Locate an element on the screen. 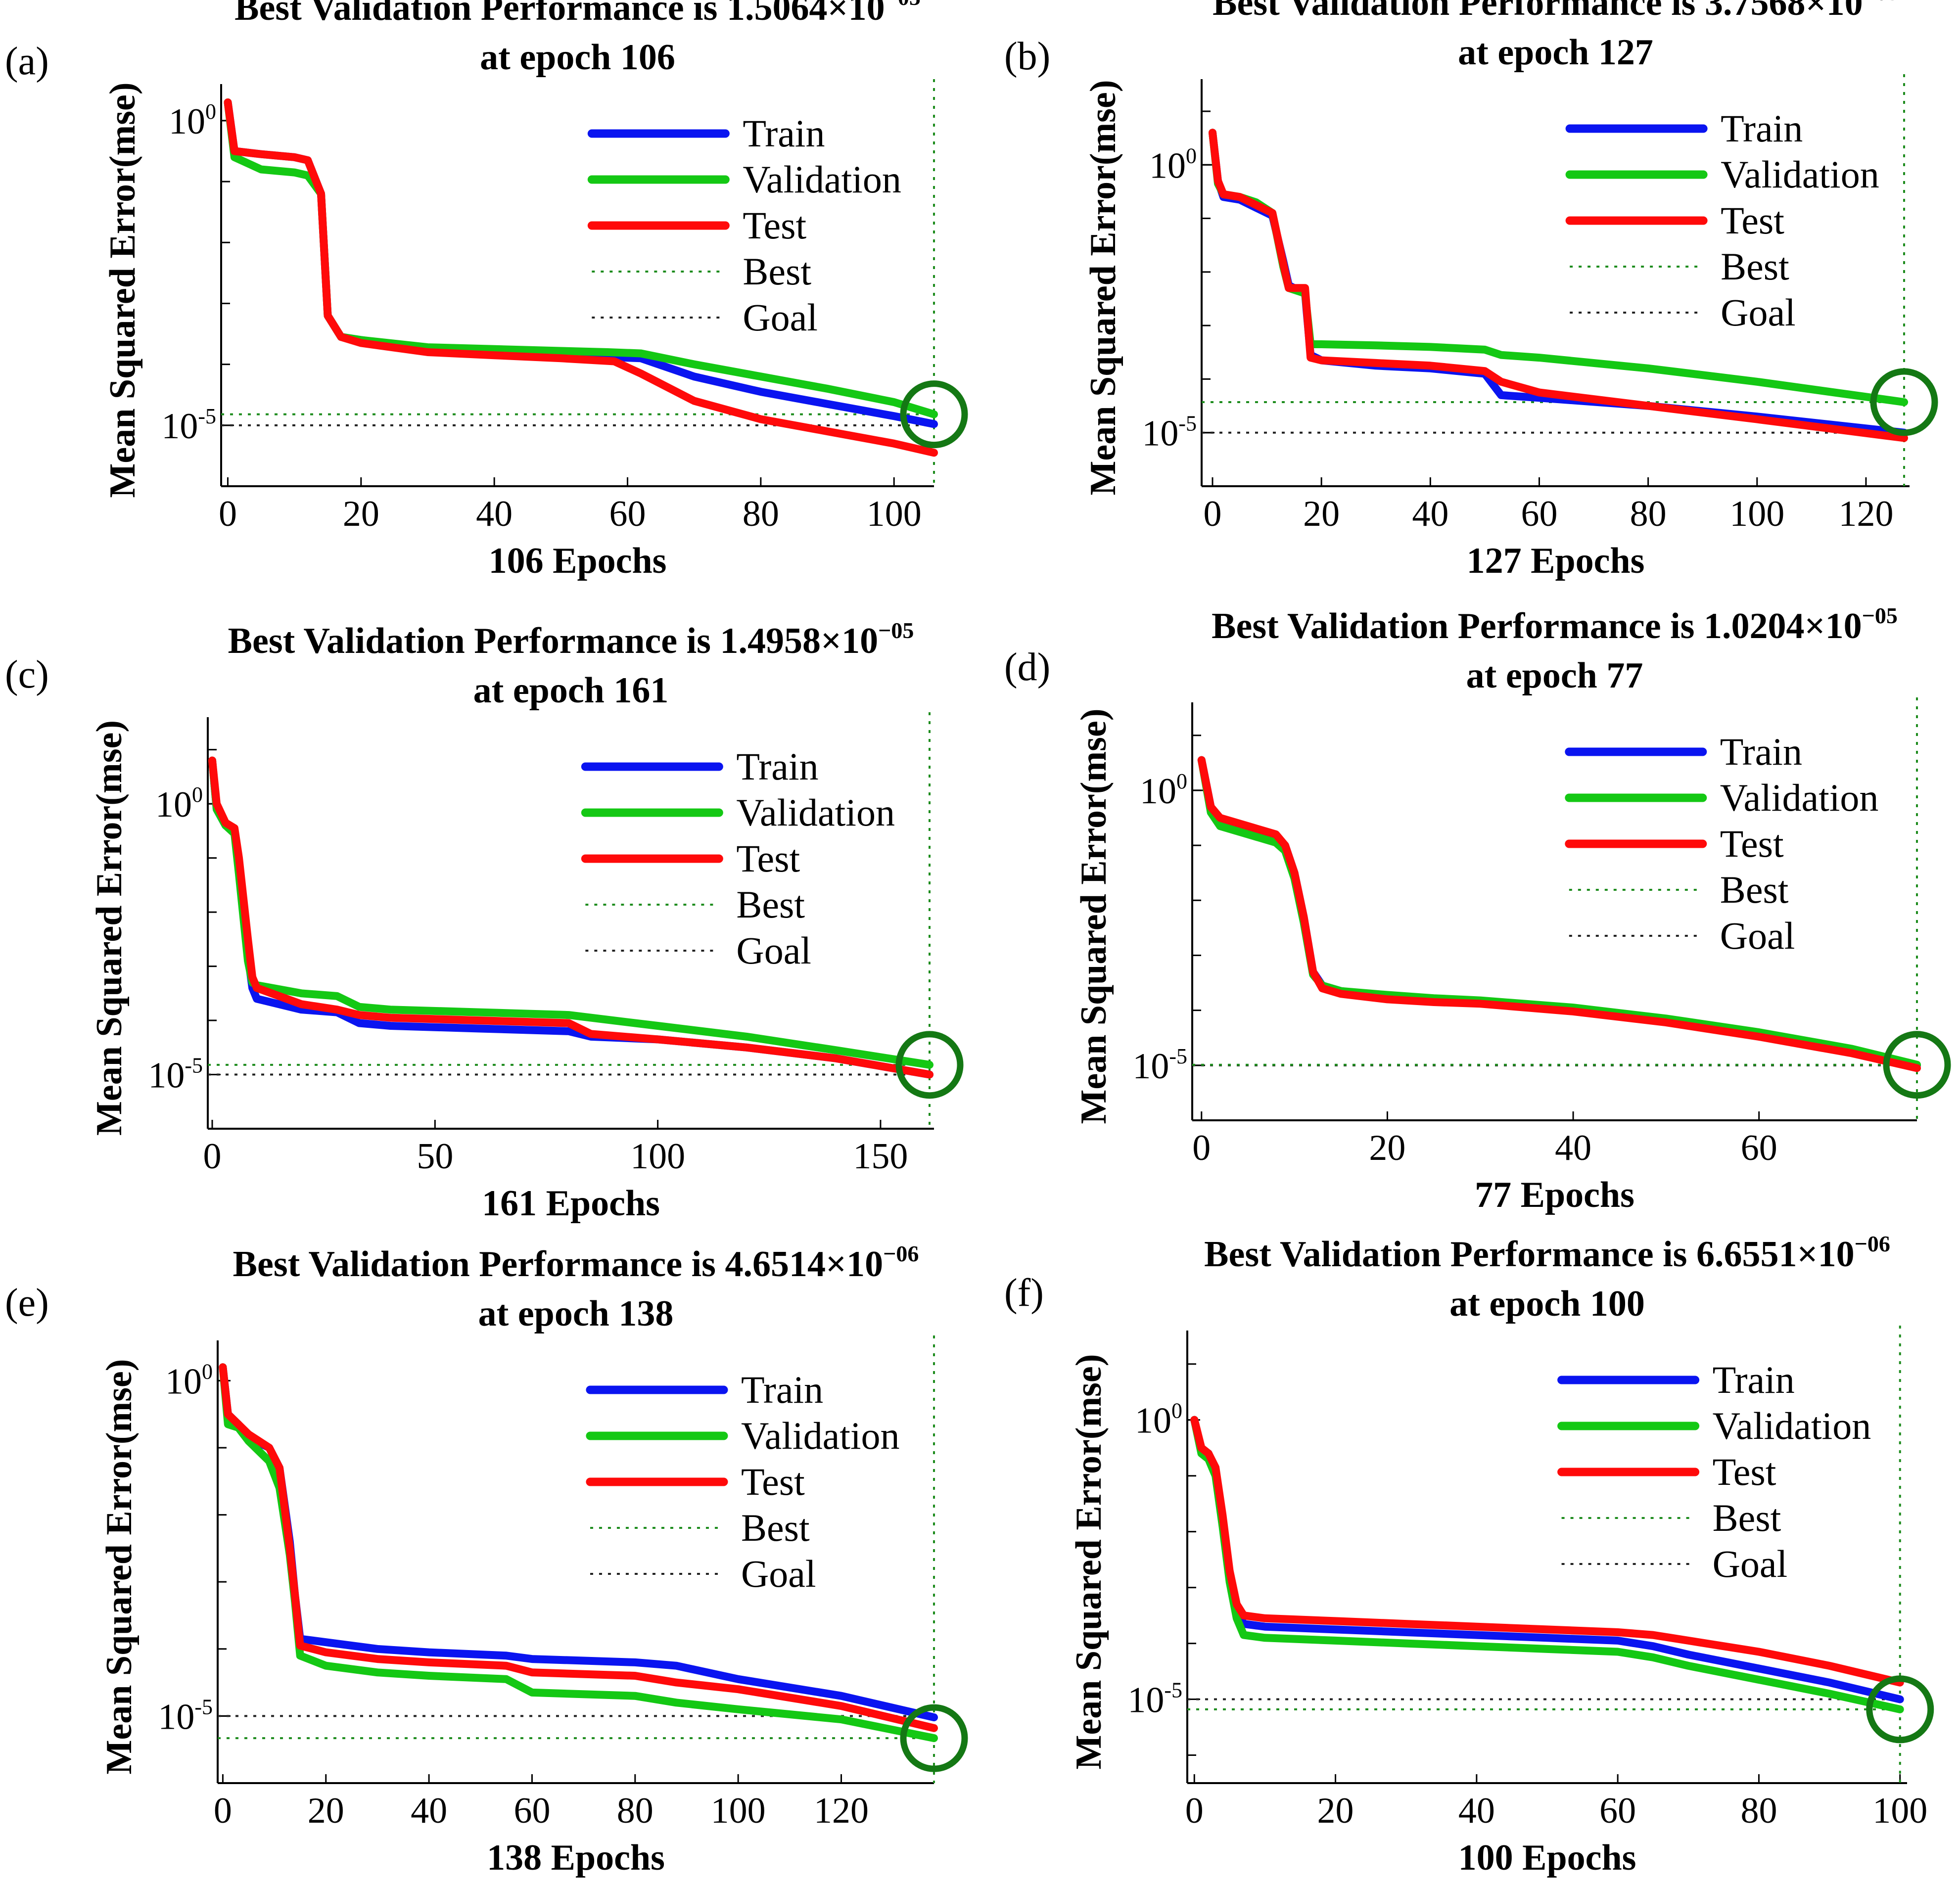 The width and height of the screenshot is (1960, 1884). x-tick-label: 150 is located at coordinates (880, 1156).